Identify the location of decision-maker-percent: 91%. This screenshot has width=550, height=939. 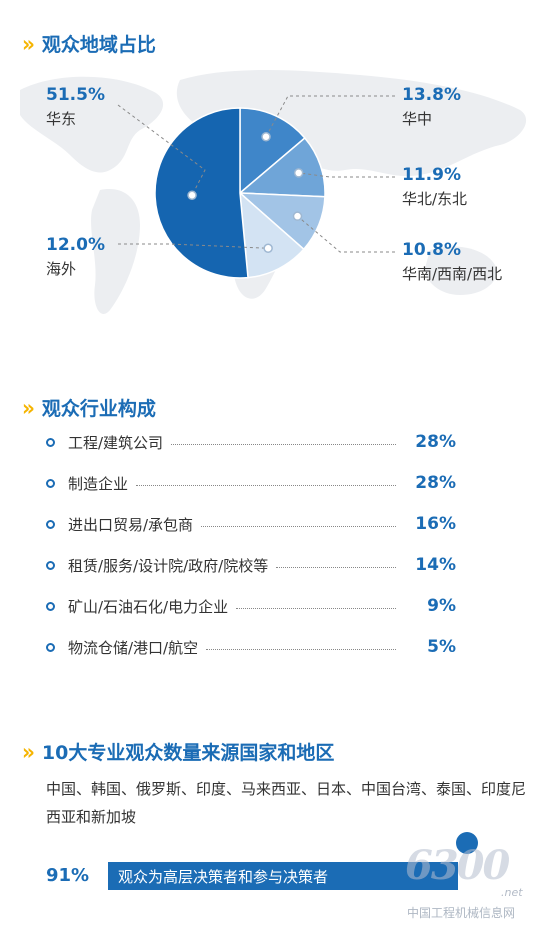
(68, 875).